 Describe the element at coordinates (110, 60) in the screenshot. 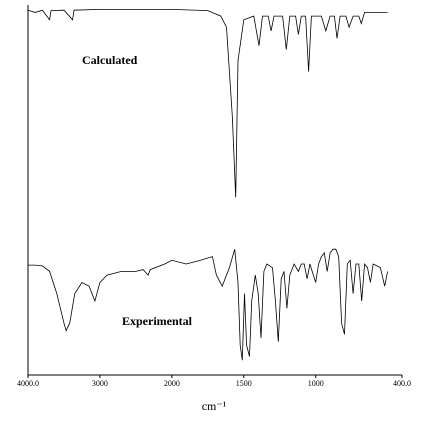

I see `series-label: Calculated` at that location.